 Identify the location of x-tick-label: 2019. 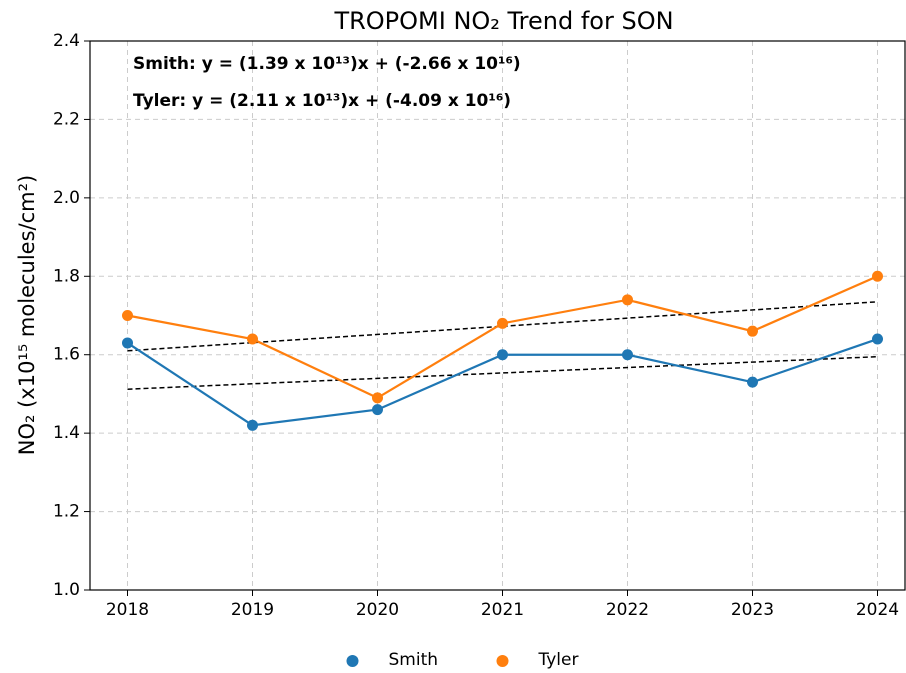
(252, 610).